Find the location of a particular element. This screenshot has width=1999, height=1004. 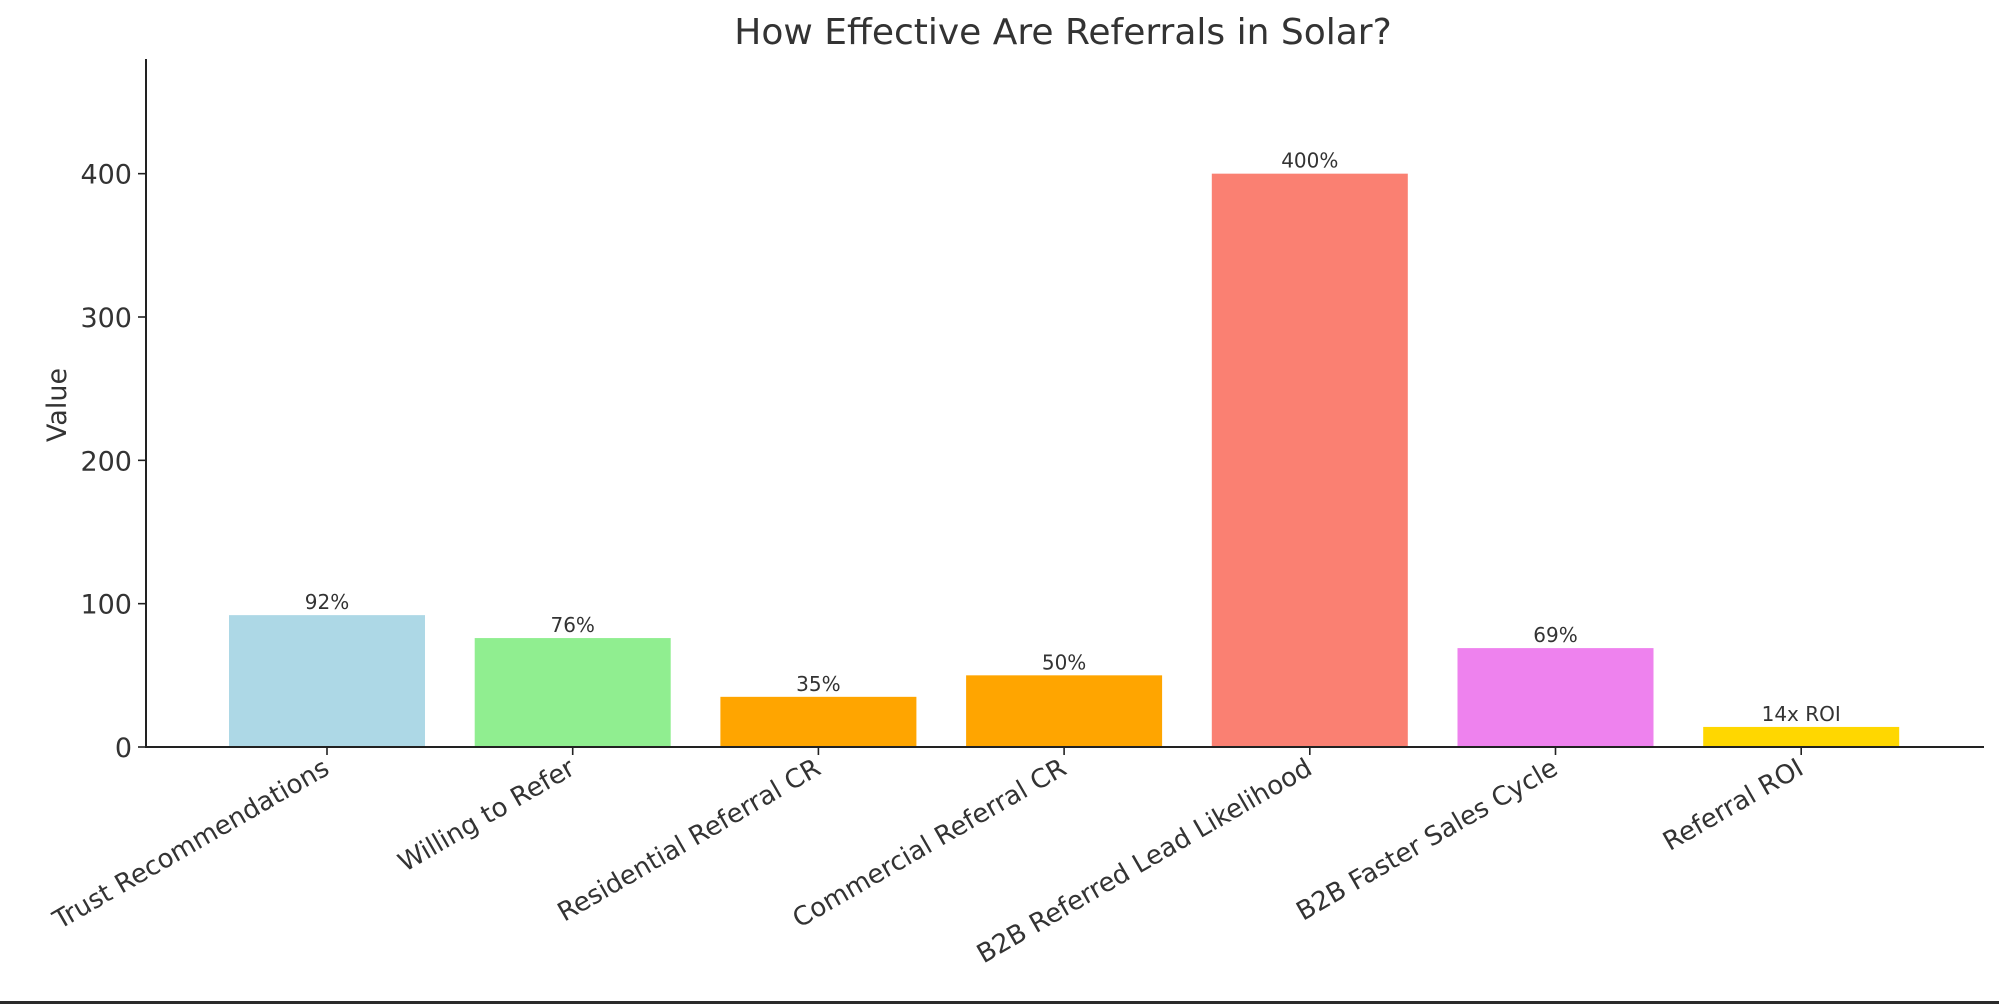

x-tick-label: B2B Faster Sales Cycle is located at coordinates (1427, 840).